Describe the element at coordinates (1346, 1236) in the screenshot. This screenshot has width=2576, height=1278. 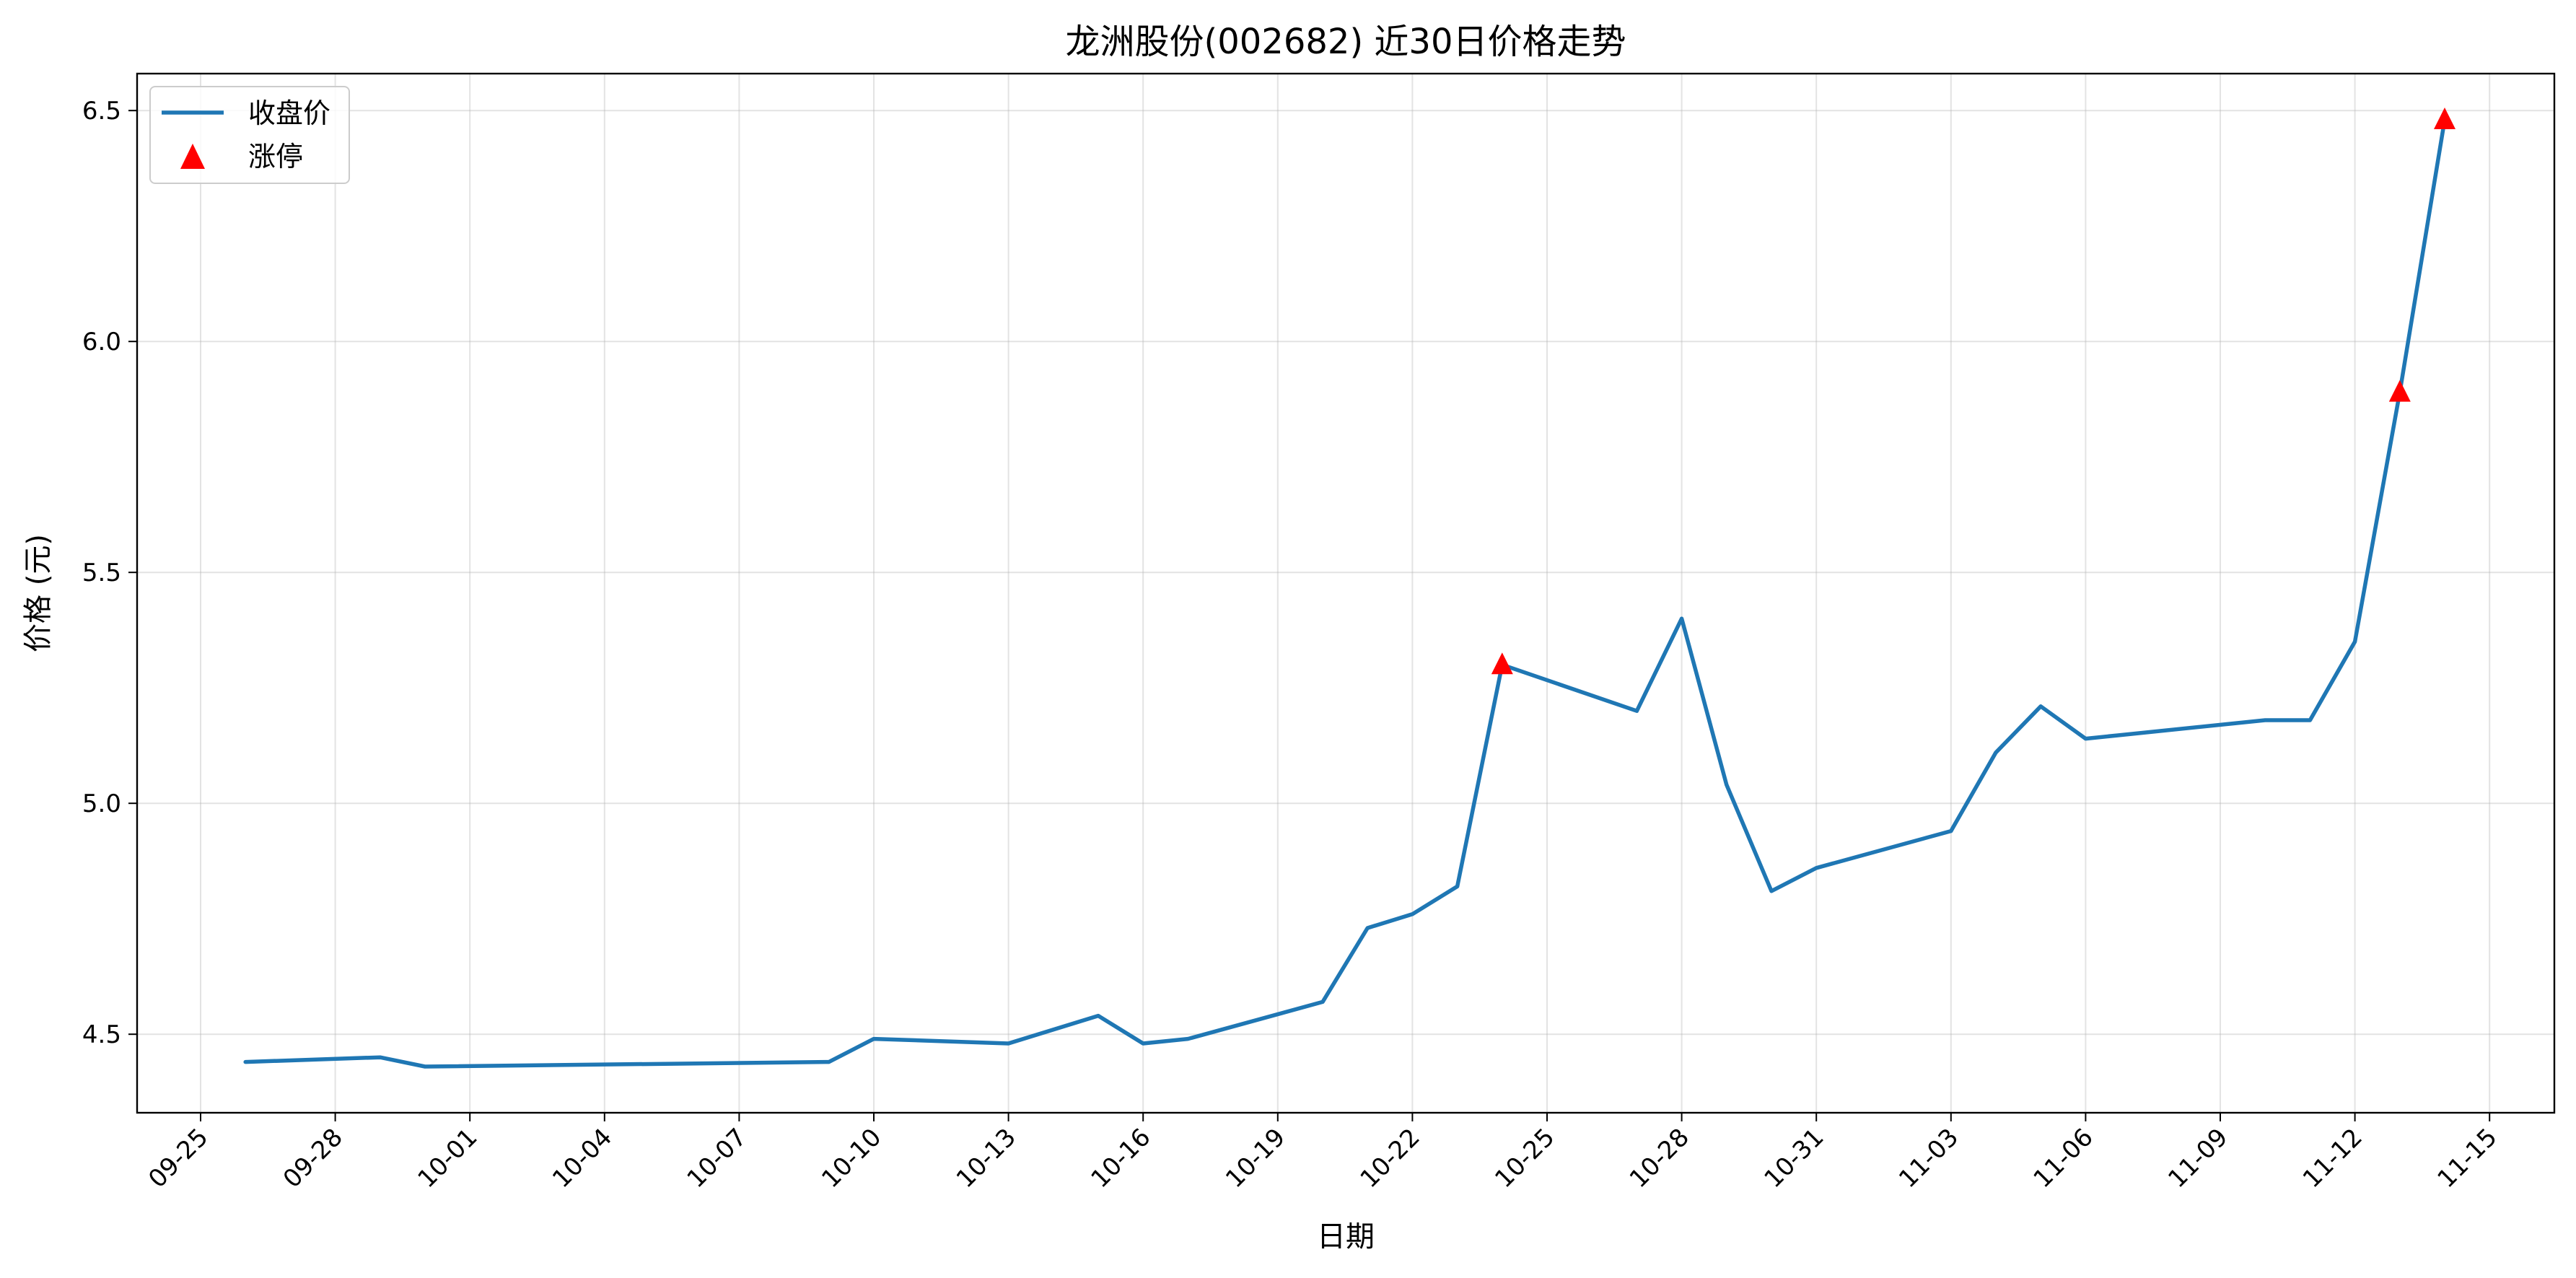
I see `x-axis-label: 日期` at that location.